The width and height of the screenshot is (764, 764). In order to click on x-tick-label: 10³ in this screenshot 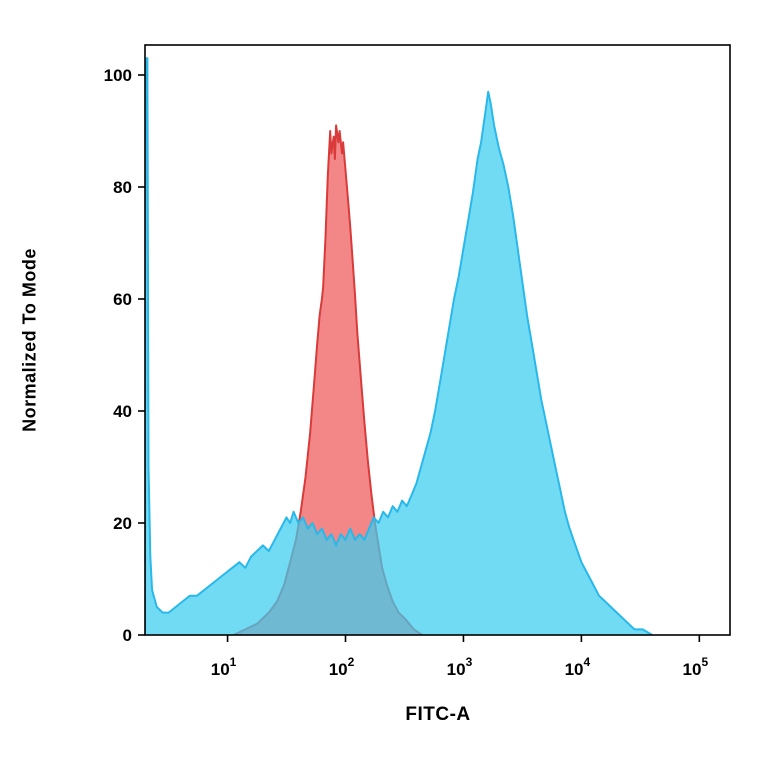, I will do `click(460, 667)`.